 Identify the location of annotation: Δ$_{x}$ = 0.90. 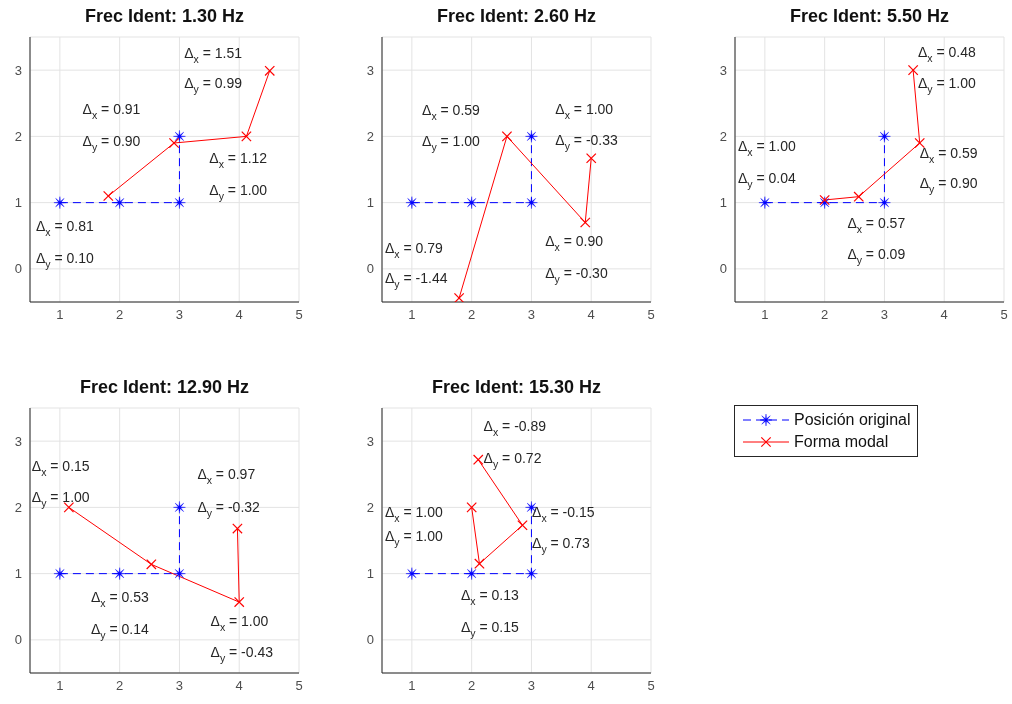
(574, 243).